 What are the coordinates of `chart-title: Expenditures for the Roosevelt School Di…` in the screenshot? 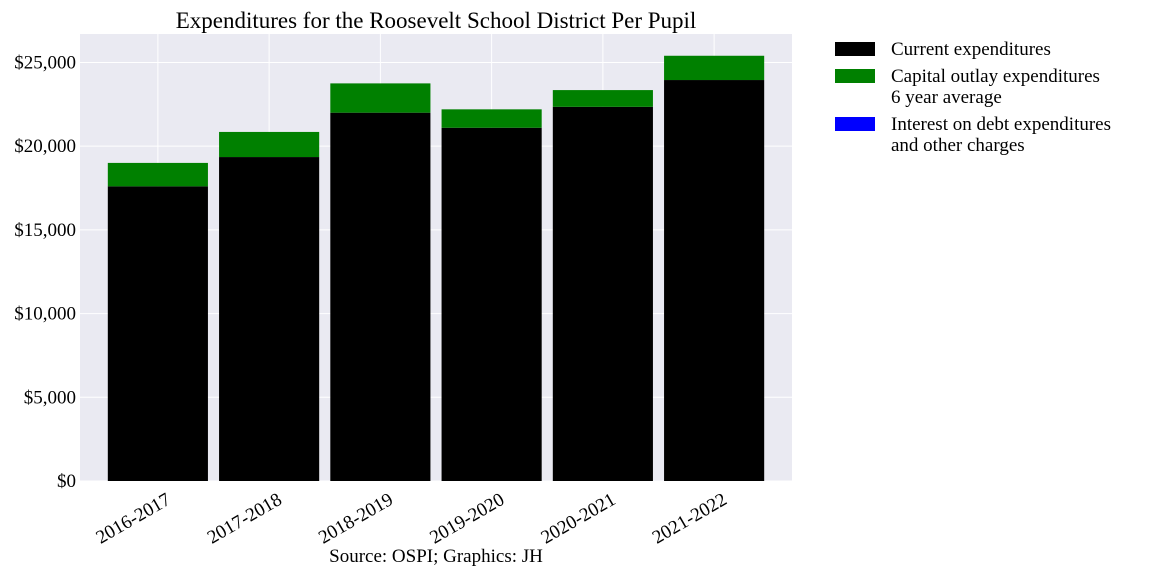 It's located at (436, 20).